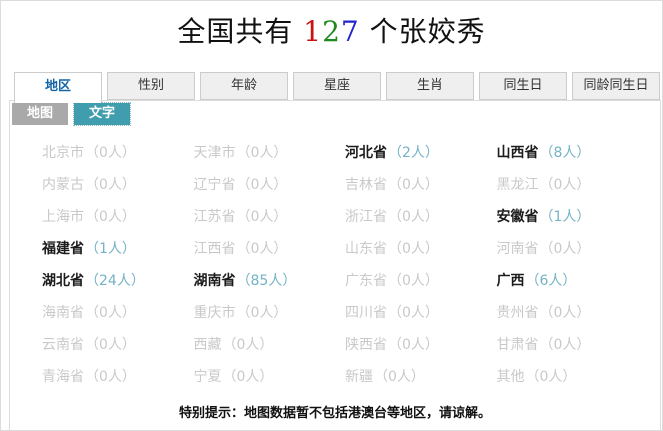  What do you see at coordinates (517, 345) in the screenshot?
I see `province-name: 甘肃省` at bounding box center [517, 345].